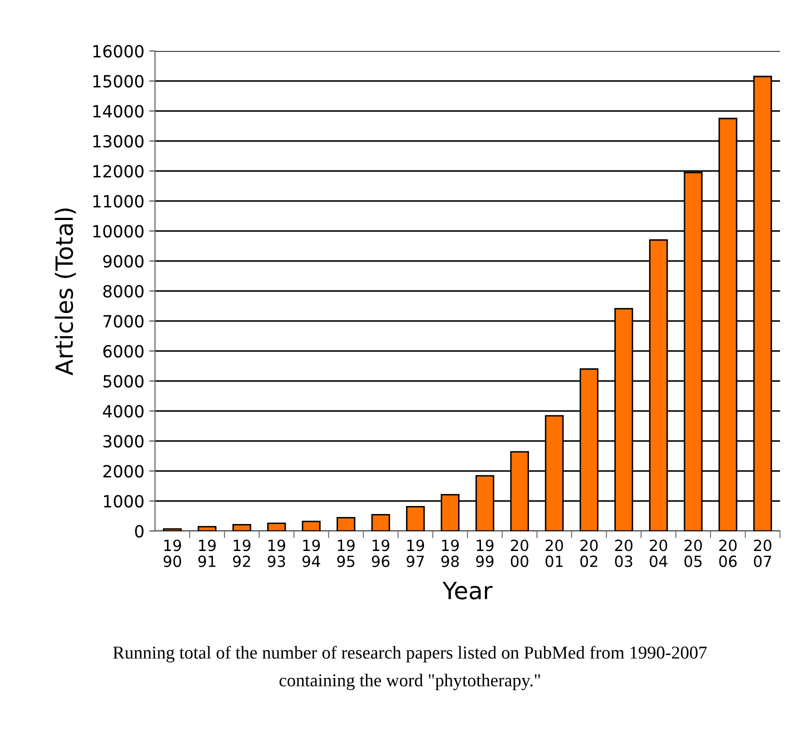 The height and width of the screenshot is (729, 796). I want to click on x-tick-label: 19 92, so click(241, 554).